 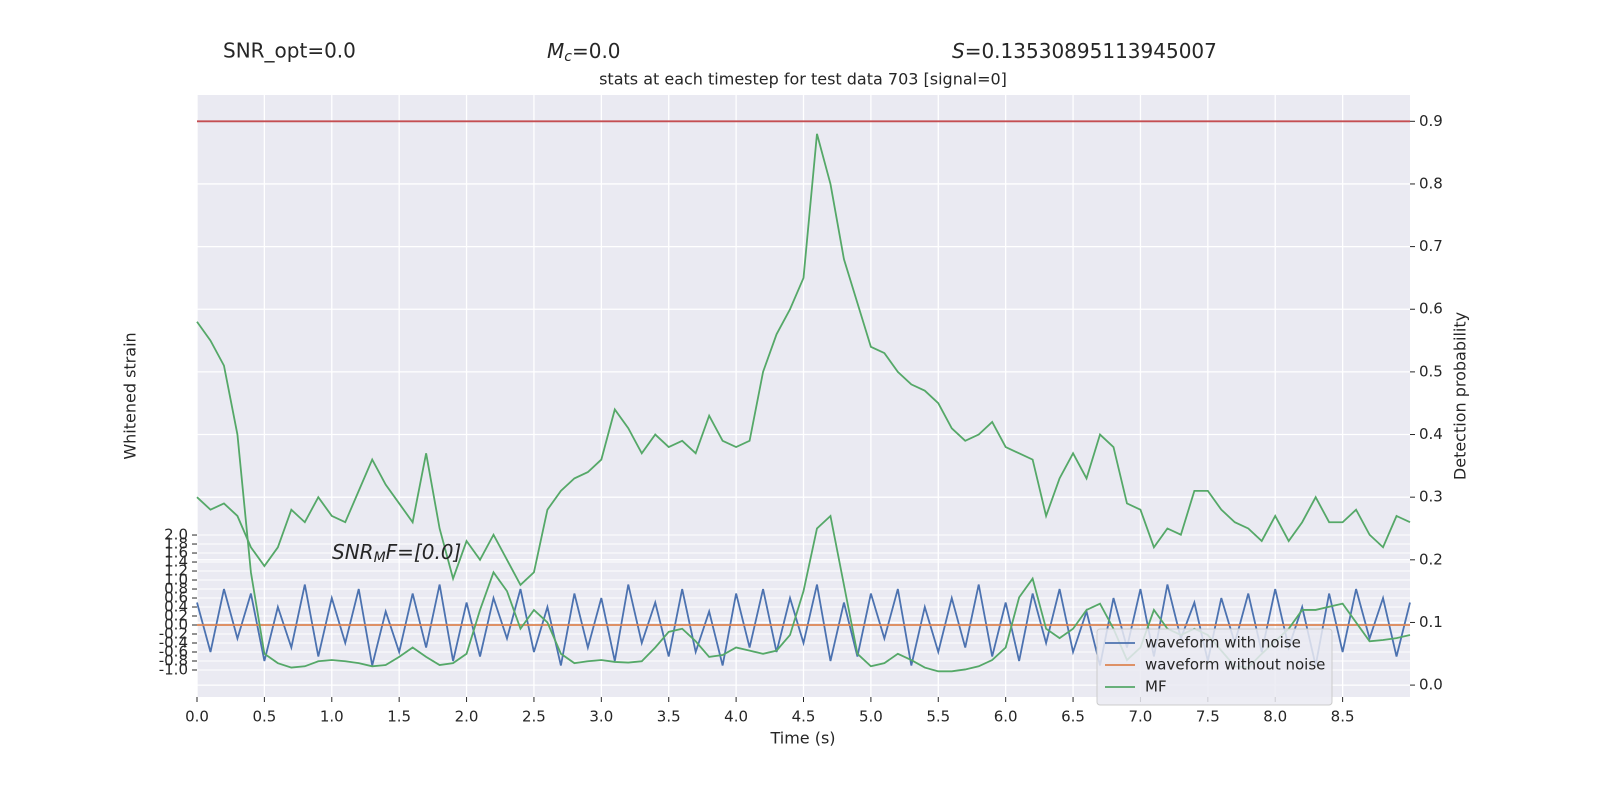 What do you see at coordinates (380, 558) in the screenshot?
I see `subscript: M` at bounding box center [380, 558].